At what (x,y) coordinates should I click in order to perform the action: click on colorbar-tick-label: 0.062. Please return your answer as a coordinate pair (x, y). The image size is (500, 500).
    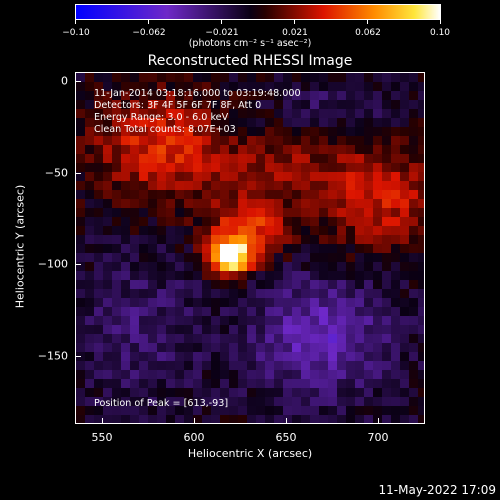
    Looking at the image, I should click on (368, 33).